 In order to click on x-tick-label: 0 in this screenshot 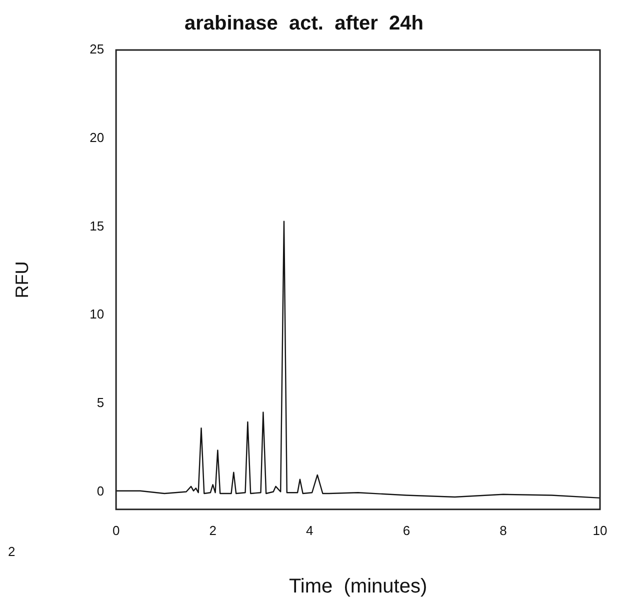, I will do `click(116, 530)`.